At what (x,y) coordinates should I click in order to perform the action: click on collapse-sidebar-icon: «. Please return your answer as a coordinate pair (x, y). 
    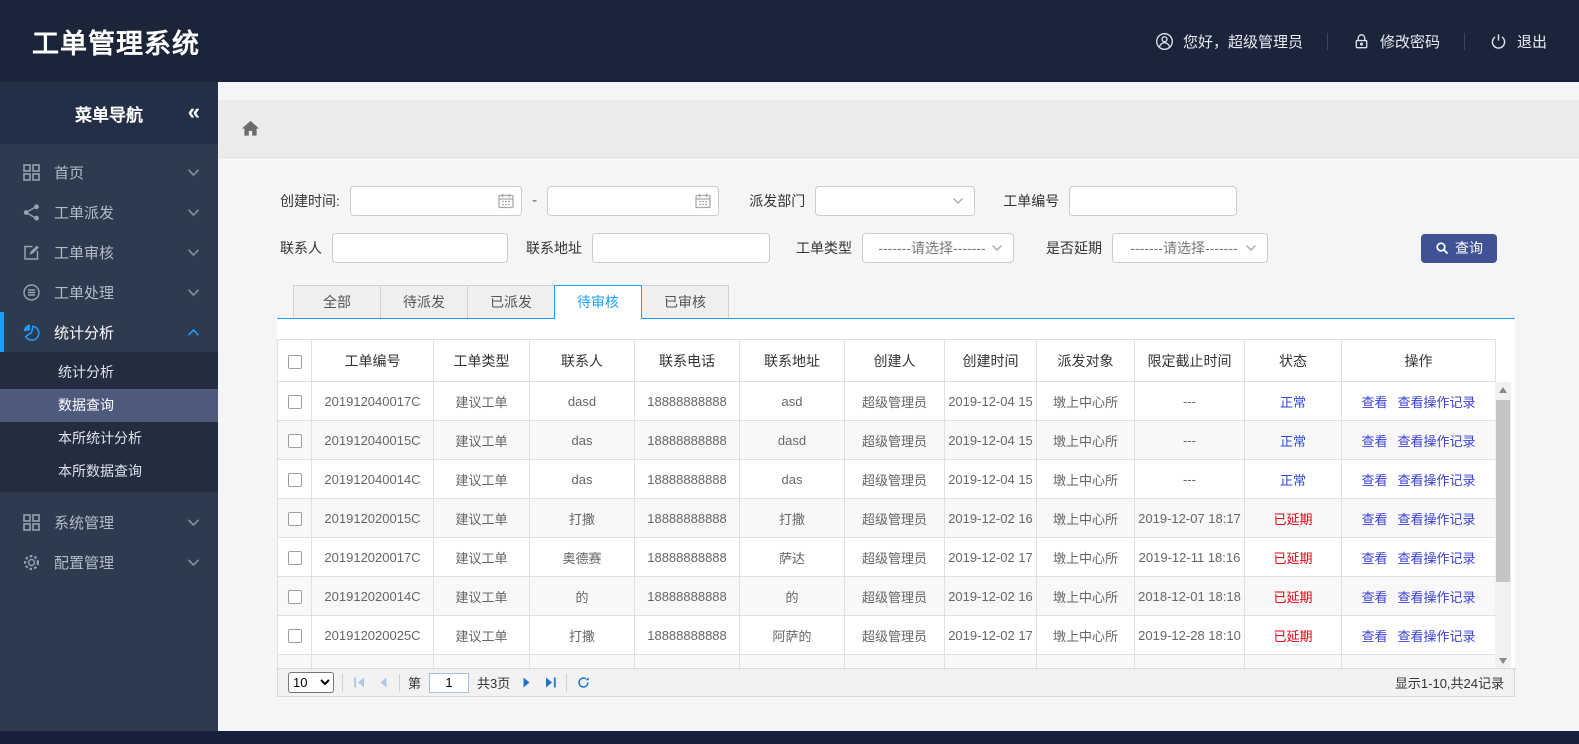
    Looking at the image, I should click on (193, 111).